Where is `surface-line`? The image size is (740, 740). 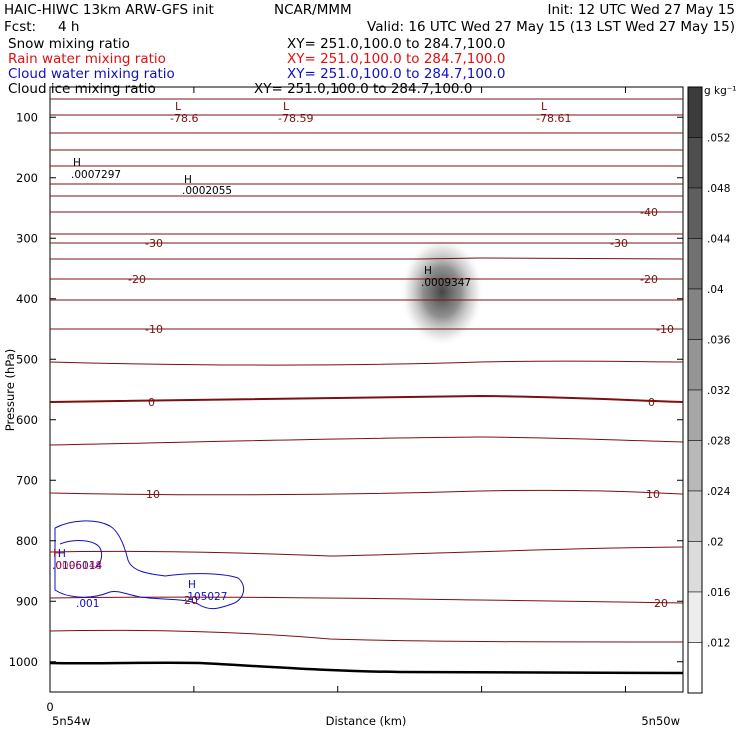 surface-line is located at coordinates (366, 668).